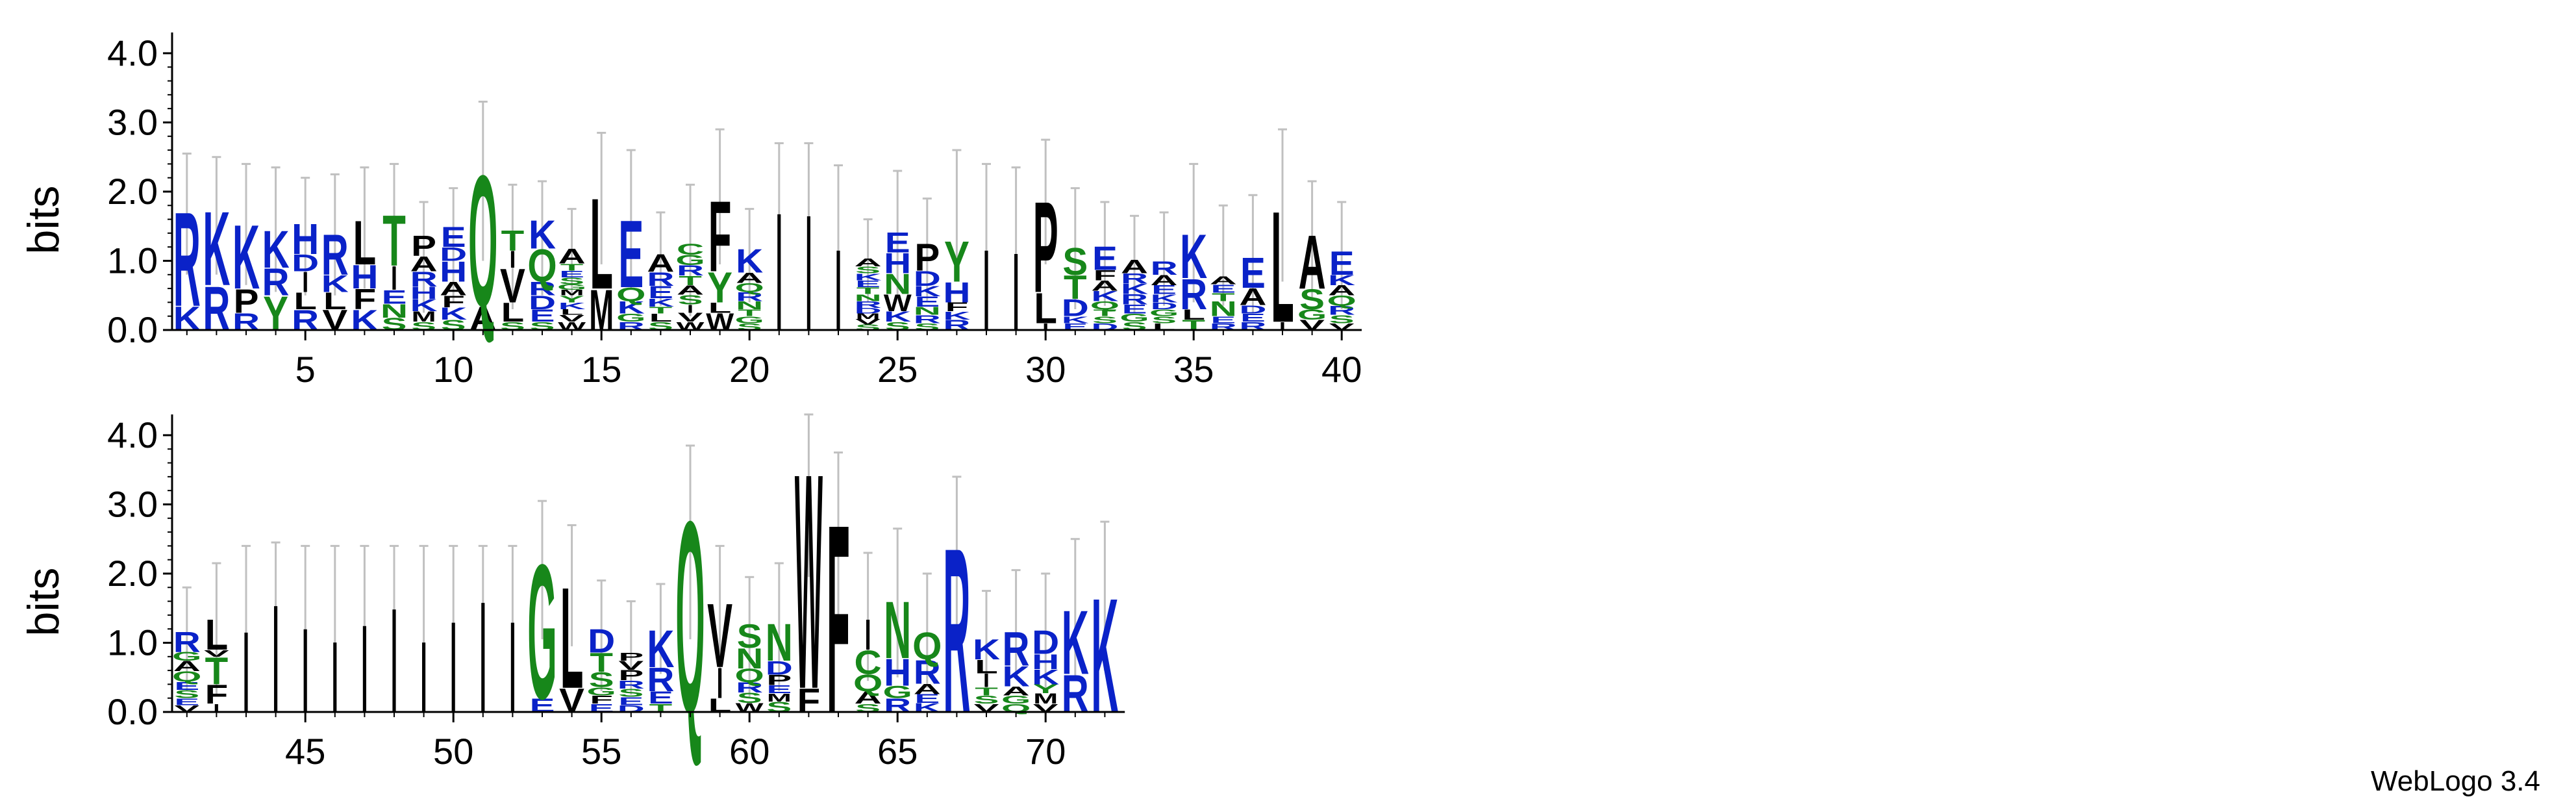 The height and width of the screenshot is (812, 2576). What do you see at coordinates (1223, 289) in the screenshot?
I see `residue-E-36: E` at bounding box center [1223, 289].